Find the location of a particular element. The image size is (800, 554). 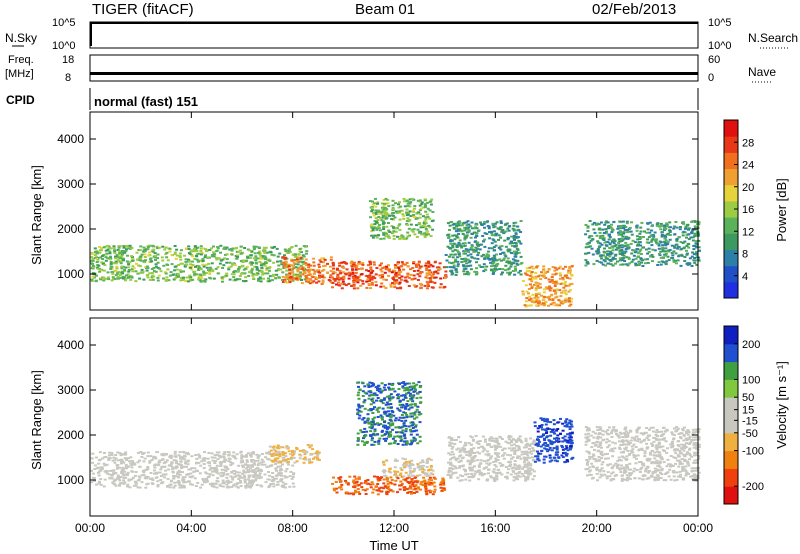

y-tick-label: 4000 is located at coordinates (70, 139).